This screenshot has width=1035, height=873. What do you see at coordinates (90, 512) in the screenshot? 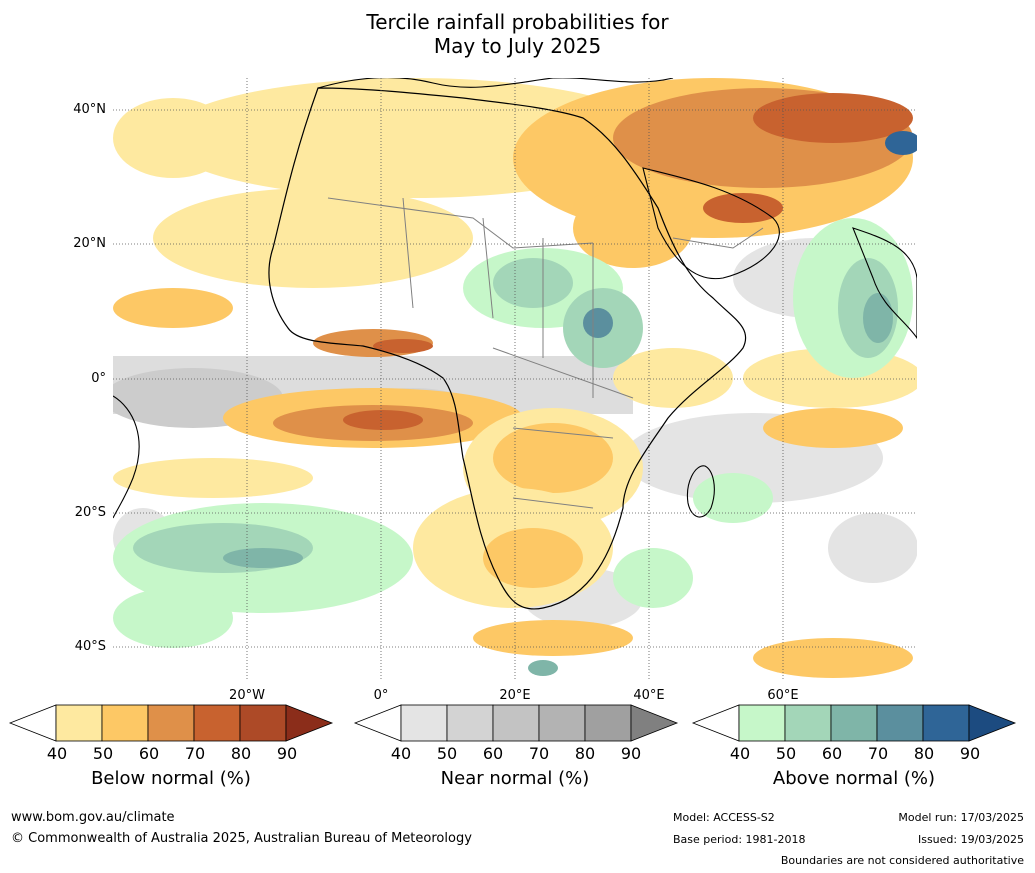
I see `lat-label-20s: 20°S` at bounding box center [90, 512].